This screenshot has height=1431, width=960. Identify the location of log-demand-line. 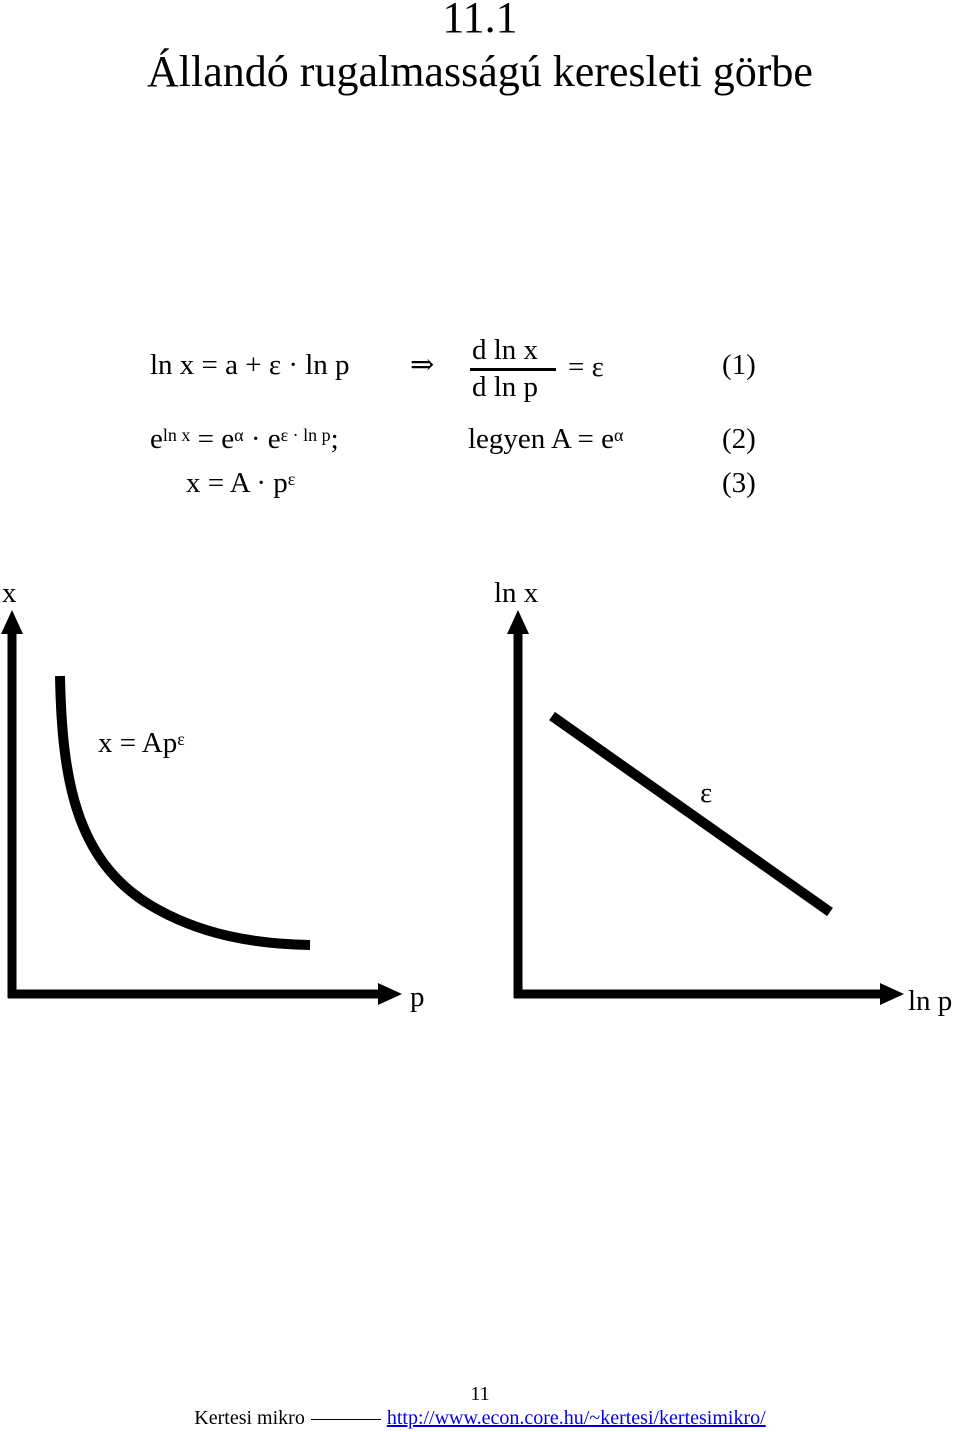
(691, 814).